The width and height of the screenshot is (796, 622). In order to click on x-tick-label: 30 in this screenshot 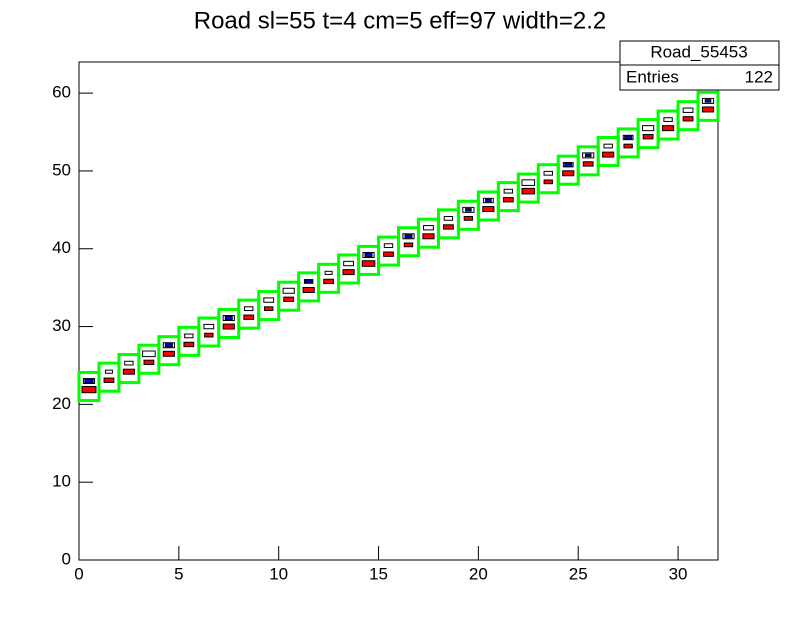, I will do `click(678, 573)`.